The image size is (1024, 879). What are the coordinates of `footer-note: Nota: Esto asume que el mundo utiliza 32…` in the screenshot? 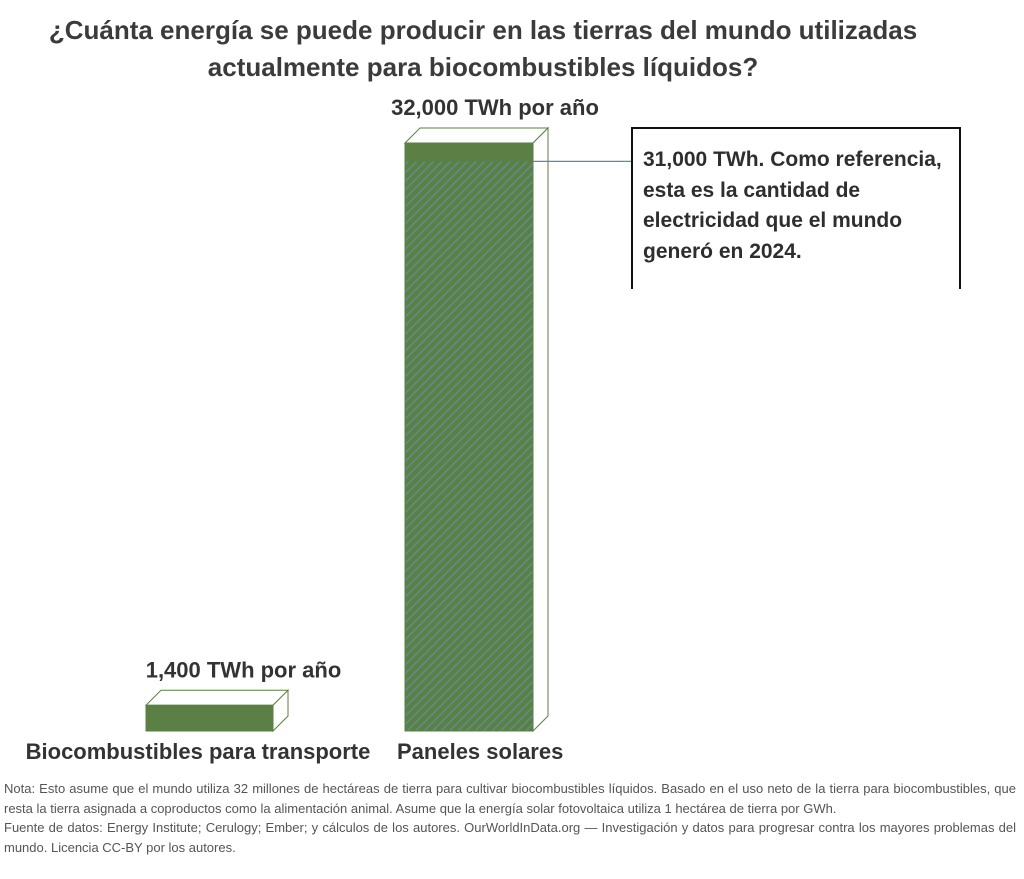 It's located at (510, 798).